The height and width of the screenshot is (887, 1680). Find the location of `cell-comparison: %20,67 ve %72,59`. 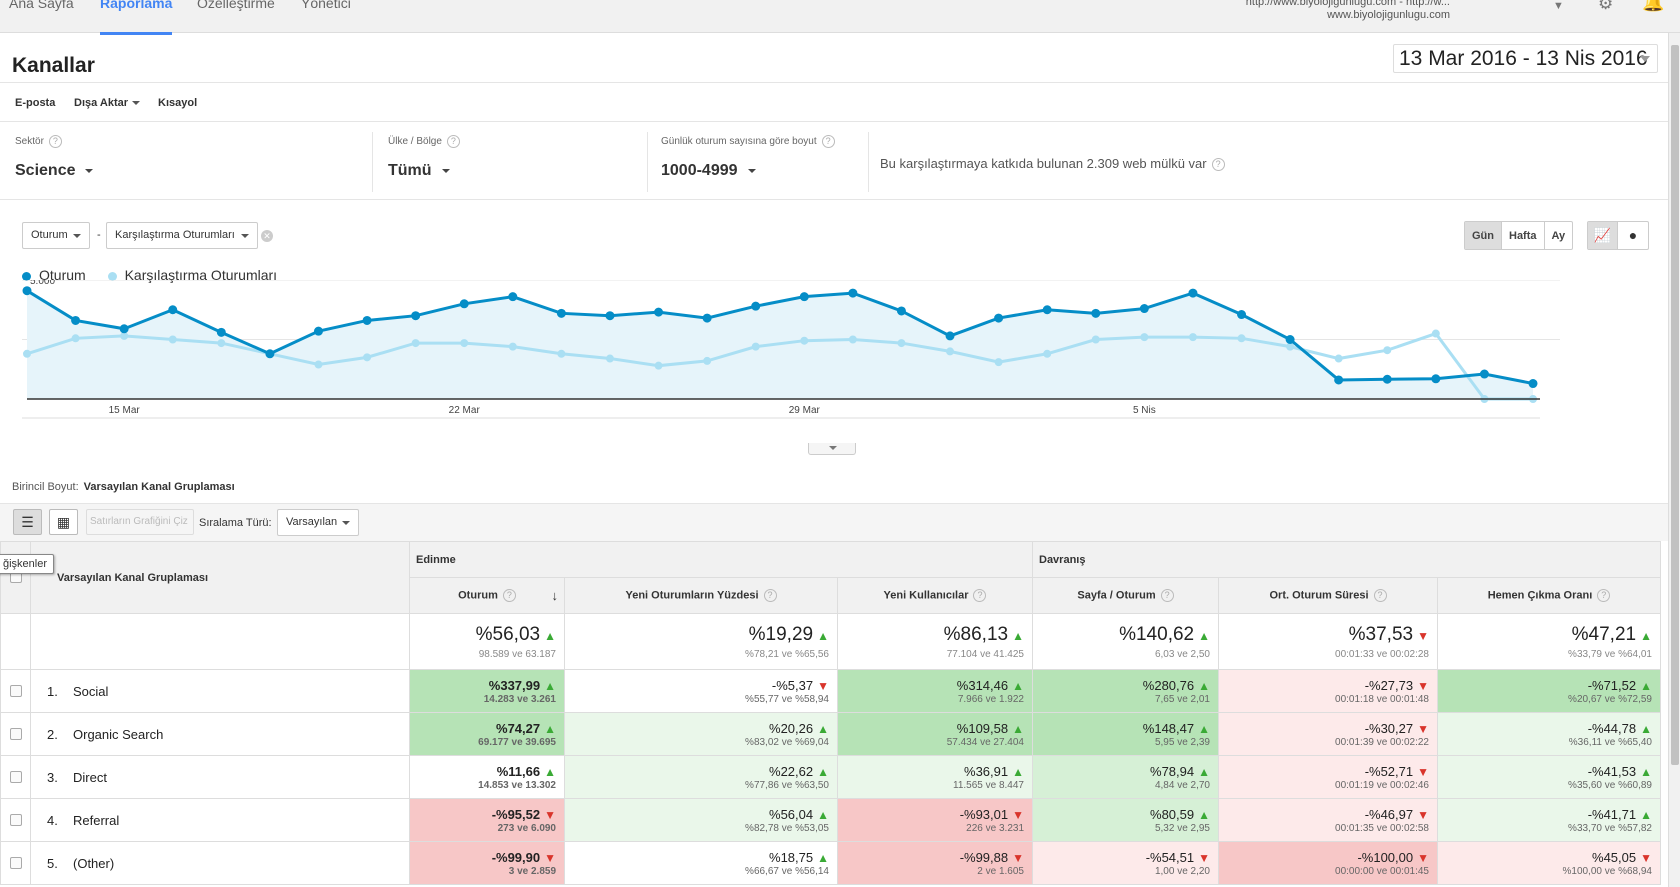

cell-comparison: %20,67 ve %72,59 is located at coordinates (1610, 699).